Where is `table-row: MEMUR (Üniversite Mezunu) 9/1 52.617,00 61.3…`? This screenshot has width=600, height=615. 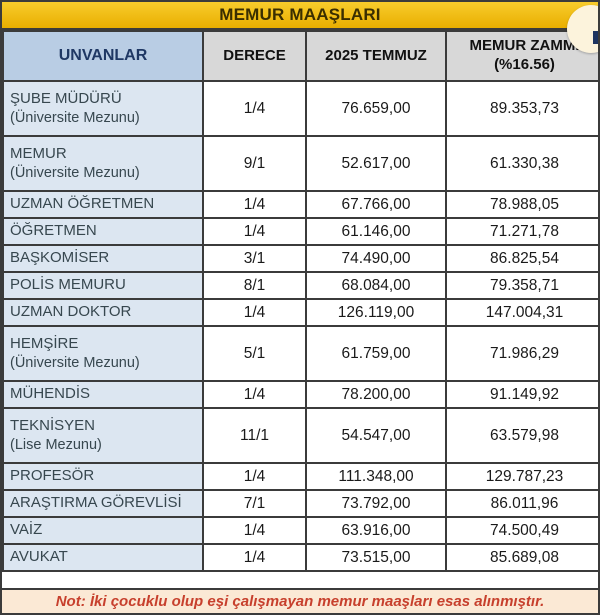
table-row: MEMUR (Üniversite Mezunu) 9/1 52.617,00 61.3… is located at coordinates (300, 163).